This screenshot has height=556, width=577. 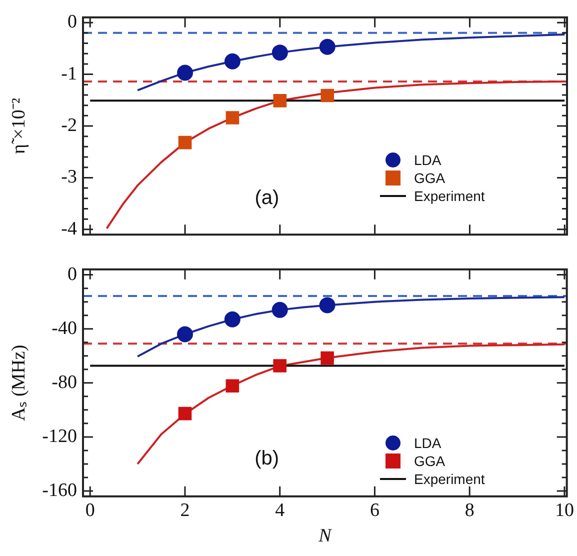 What do you see at coordinates (267, 459) in the screenshot?
I see `annotation: (b)` at bounding box center [267, 459].